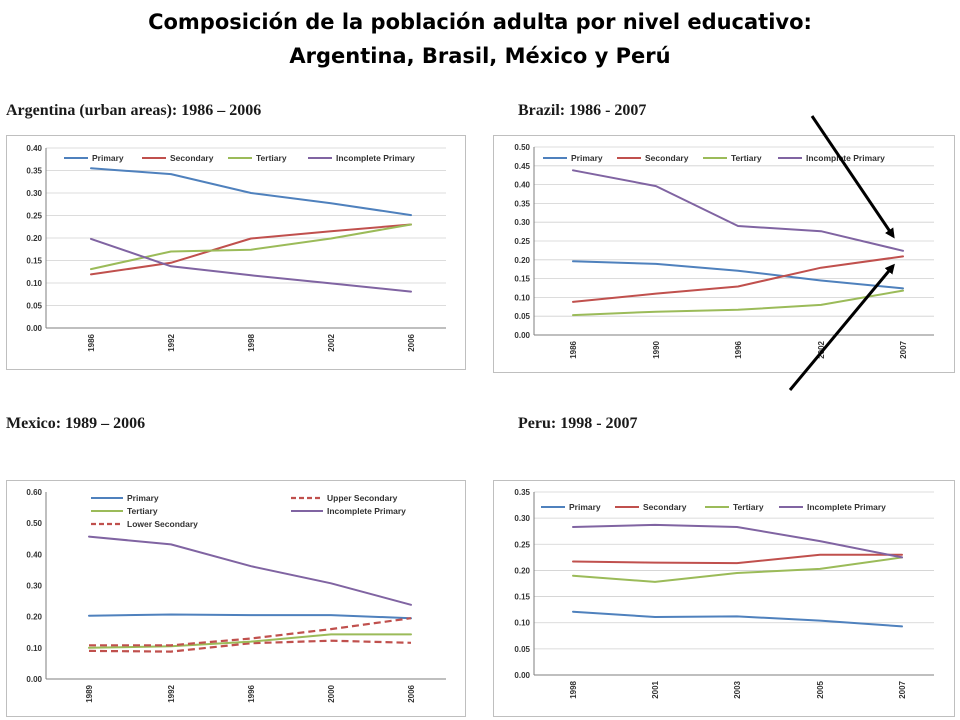 This screenshot has height=720, width=960. Describe the element at coordinates (76, 423) in the screenshot. I see `mexico-panel-title: Mexico: 1989 – 2006` at that location.